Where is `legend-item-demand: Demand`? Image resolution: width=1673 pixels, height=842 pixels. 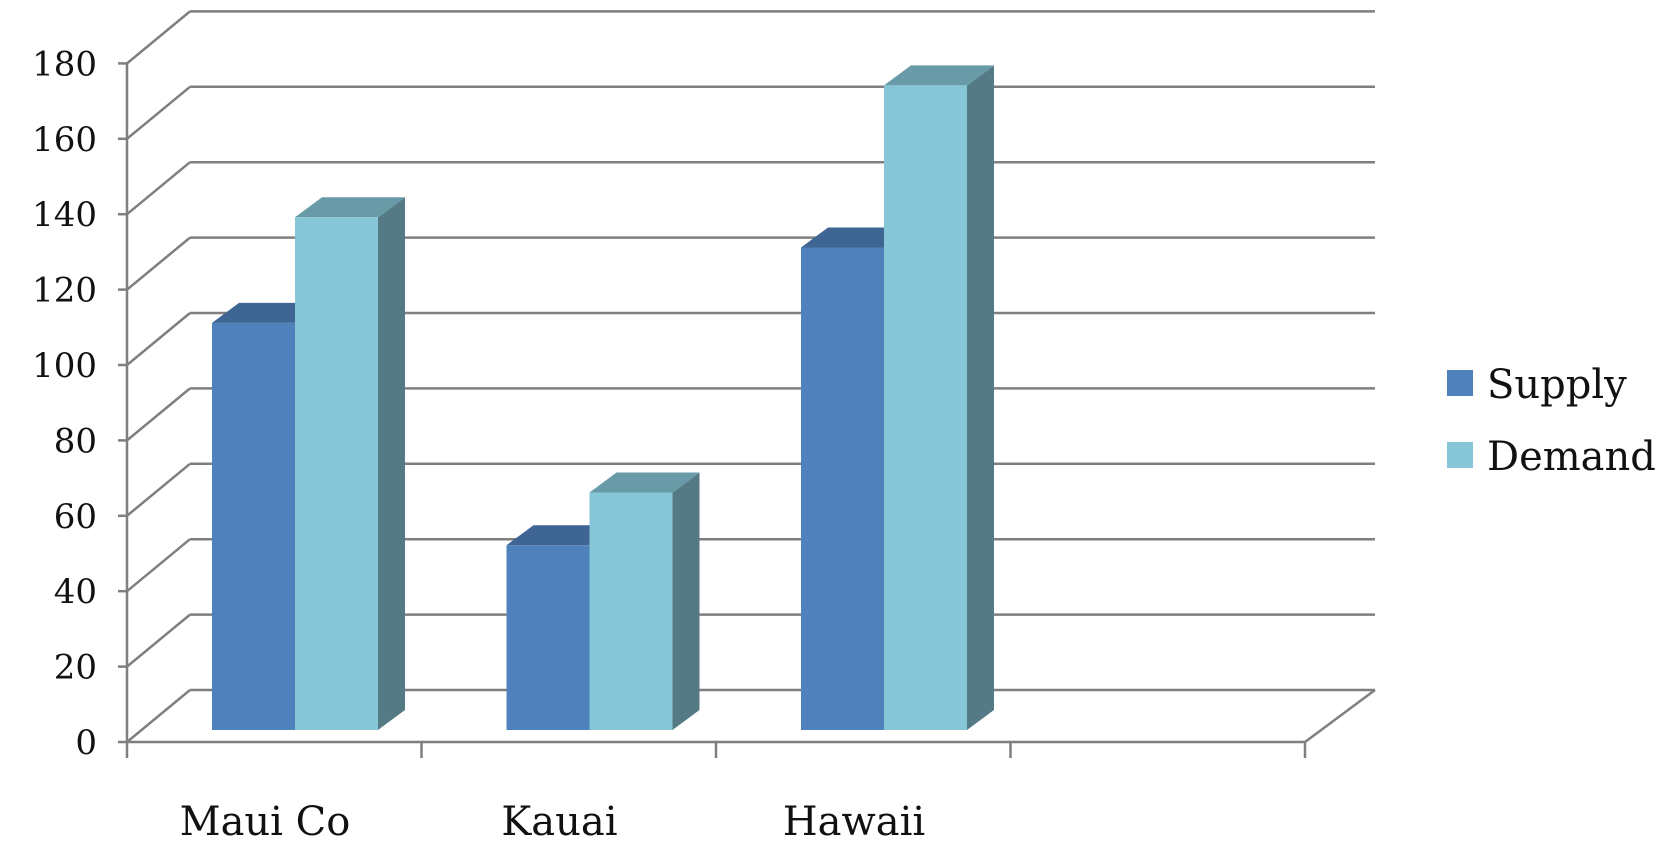 legend-item-demand: Demand is located at coordinates (1551, 457).